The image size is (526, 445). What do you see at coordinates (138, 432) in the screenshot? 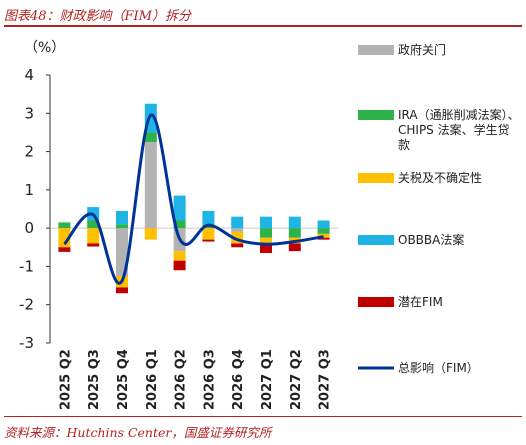
I see `source-note: 资料来源：Hutchins Center，国盛证券研究所` at bounding box center [138, 432].